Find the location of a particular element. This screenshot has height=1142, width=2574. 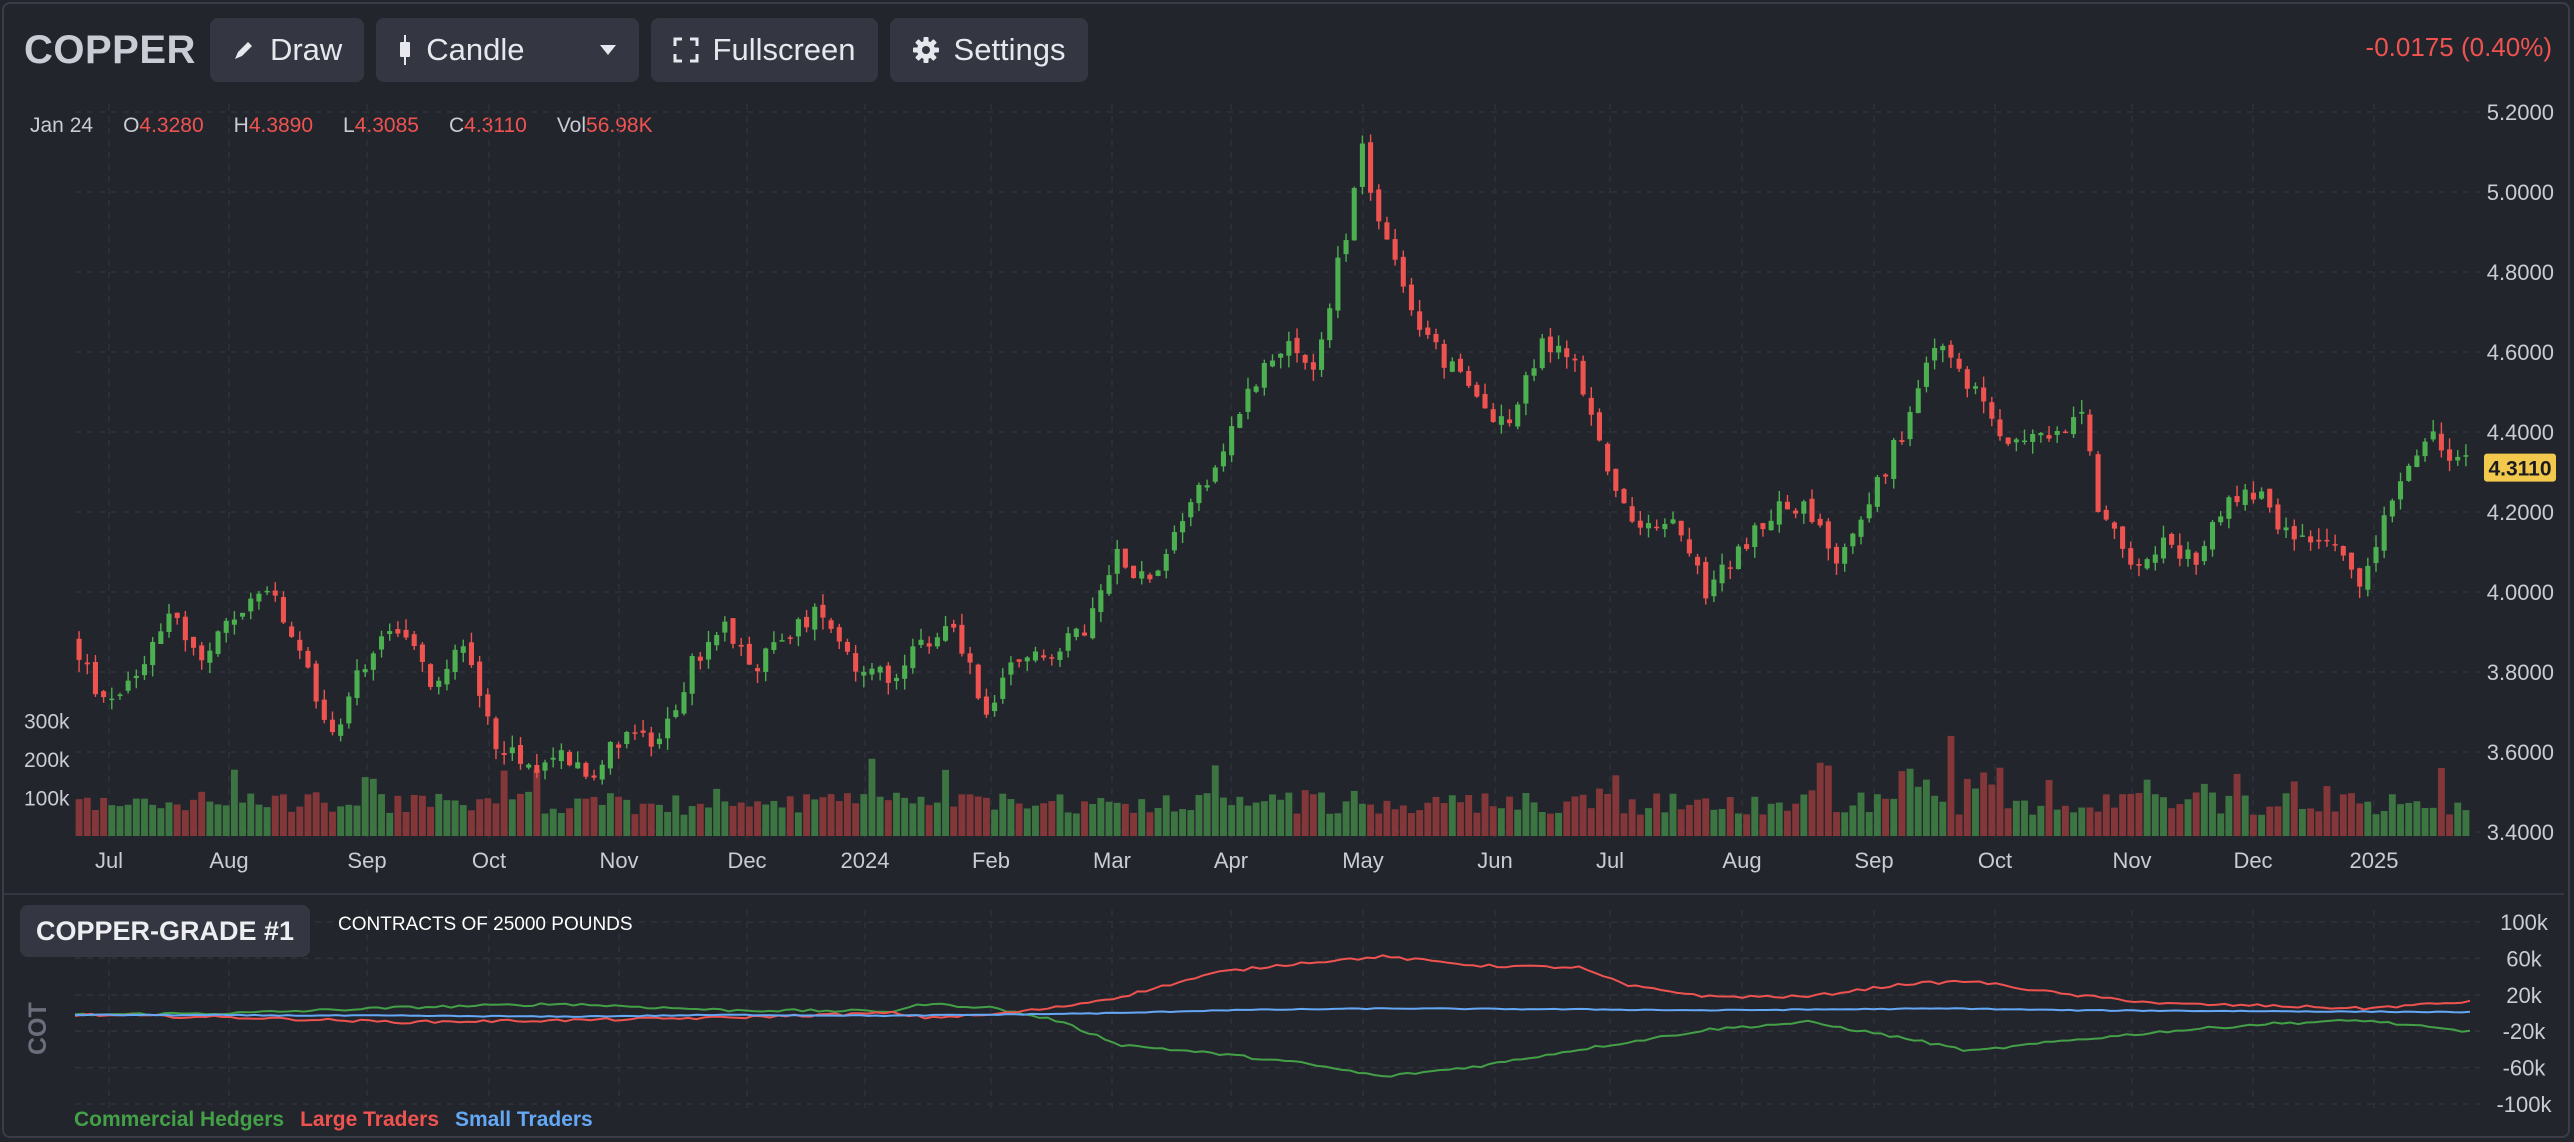

time-tick-label: Mar is located at coordinates (1112, 860).